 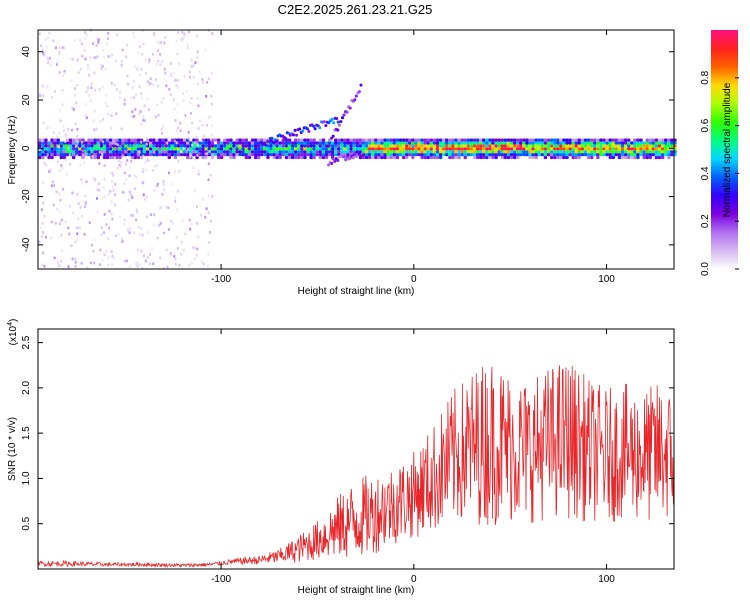 I want to click on snr-y-tick-label: 1.0, so click(x=26, y=478).